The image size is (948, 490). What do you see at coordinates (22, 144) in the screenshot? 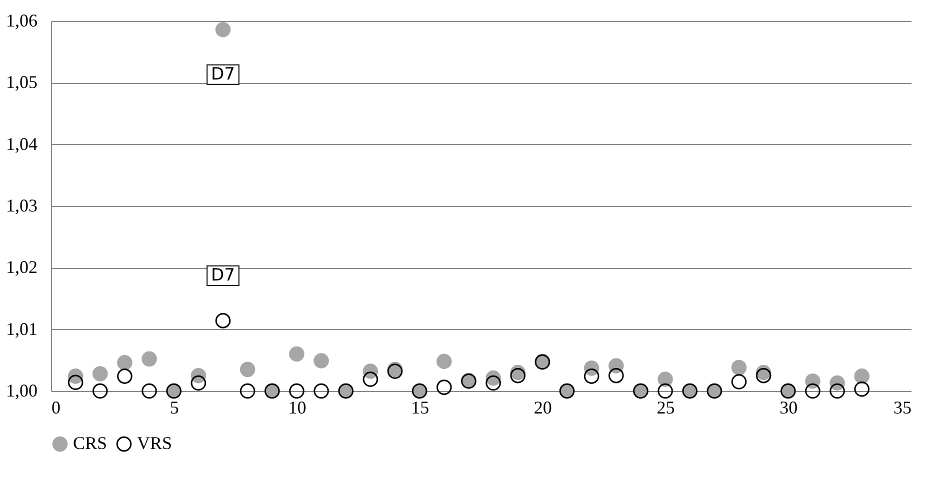
I see `y-tick-label: 1,04` at bounding box center [22, 144].